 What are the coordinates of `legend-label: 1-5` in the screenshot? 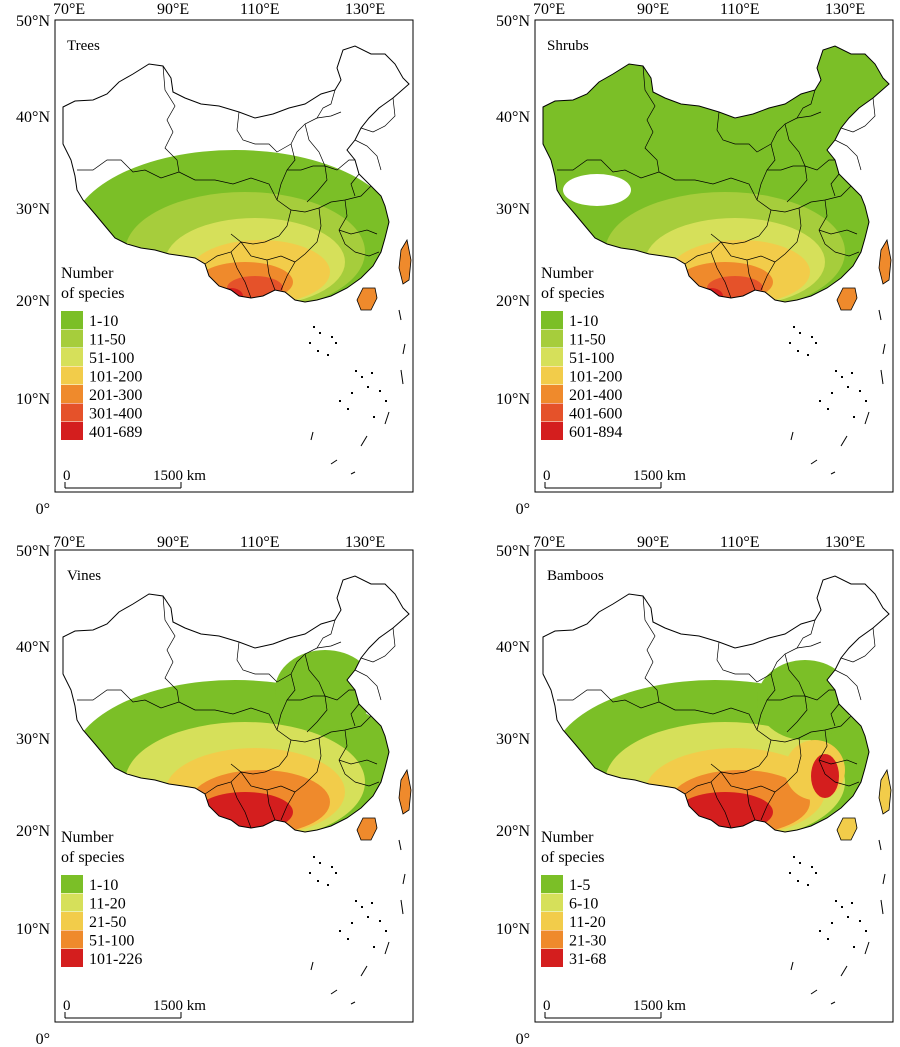 It's located at (579, 885).